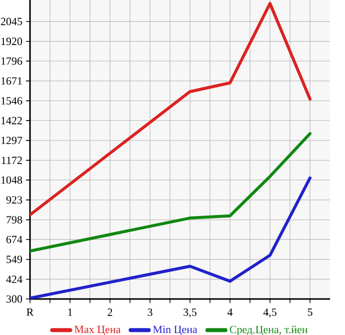 This screenshot has width=345, height=335. What do you see at coordinates (14, 260) in the screenshot?
I see `y-tick-label: 549` at bounding box center [14, 260].